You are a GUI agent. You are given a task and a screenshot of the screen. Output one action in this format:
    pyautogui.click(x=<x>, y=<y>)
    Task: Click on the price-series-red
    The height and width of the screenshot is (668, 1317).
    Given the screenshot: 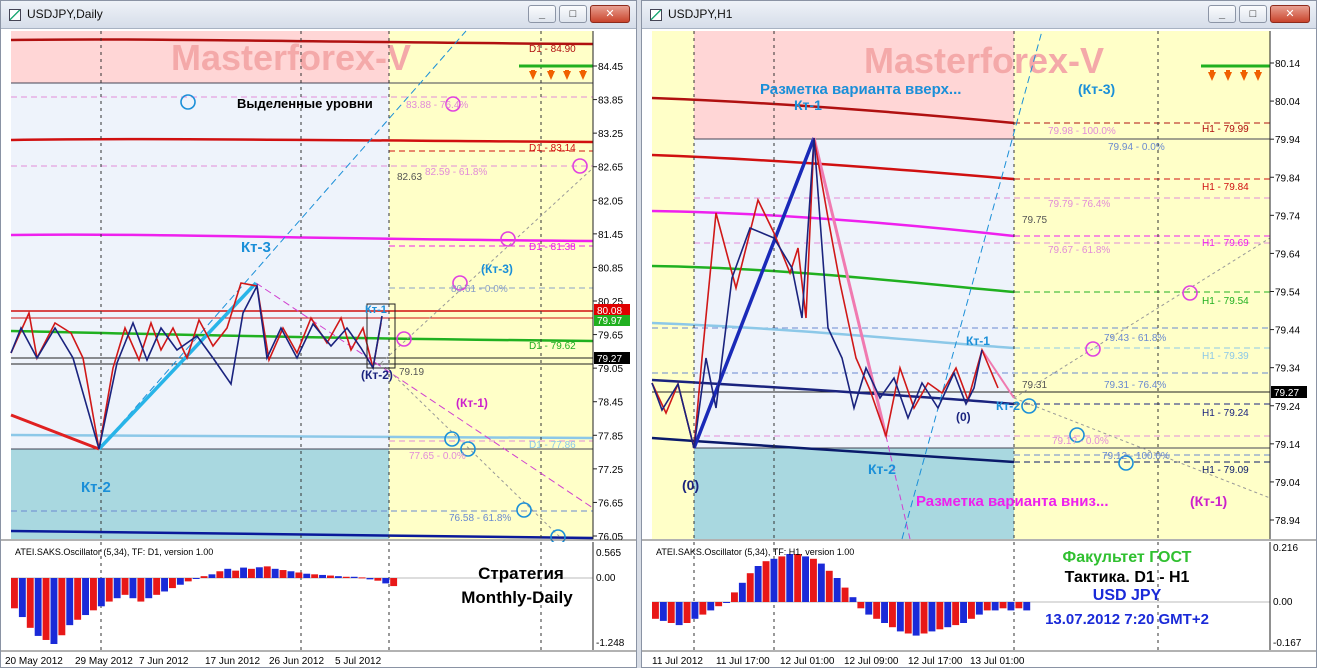 What is the action you would take?
    pyautogui.click(x=196, y=366)
    